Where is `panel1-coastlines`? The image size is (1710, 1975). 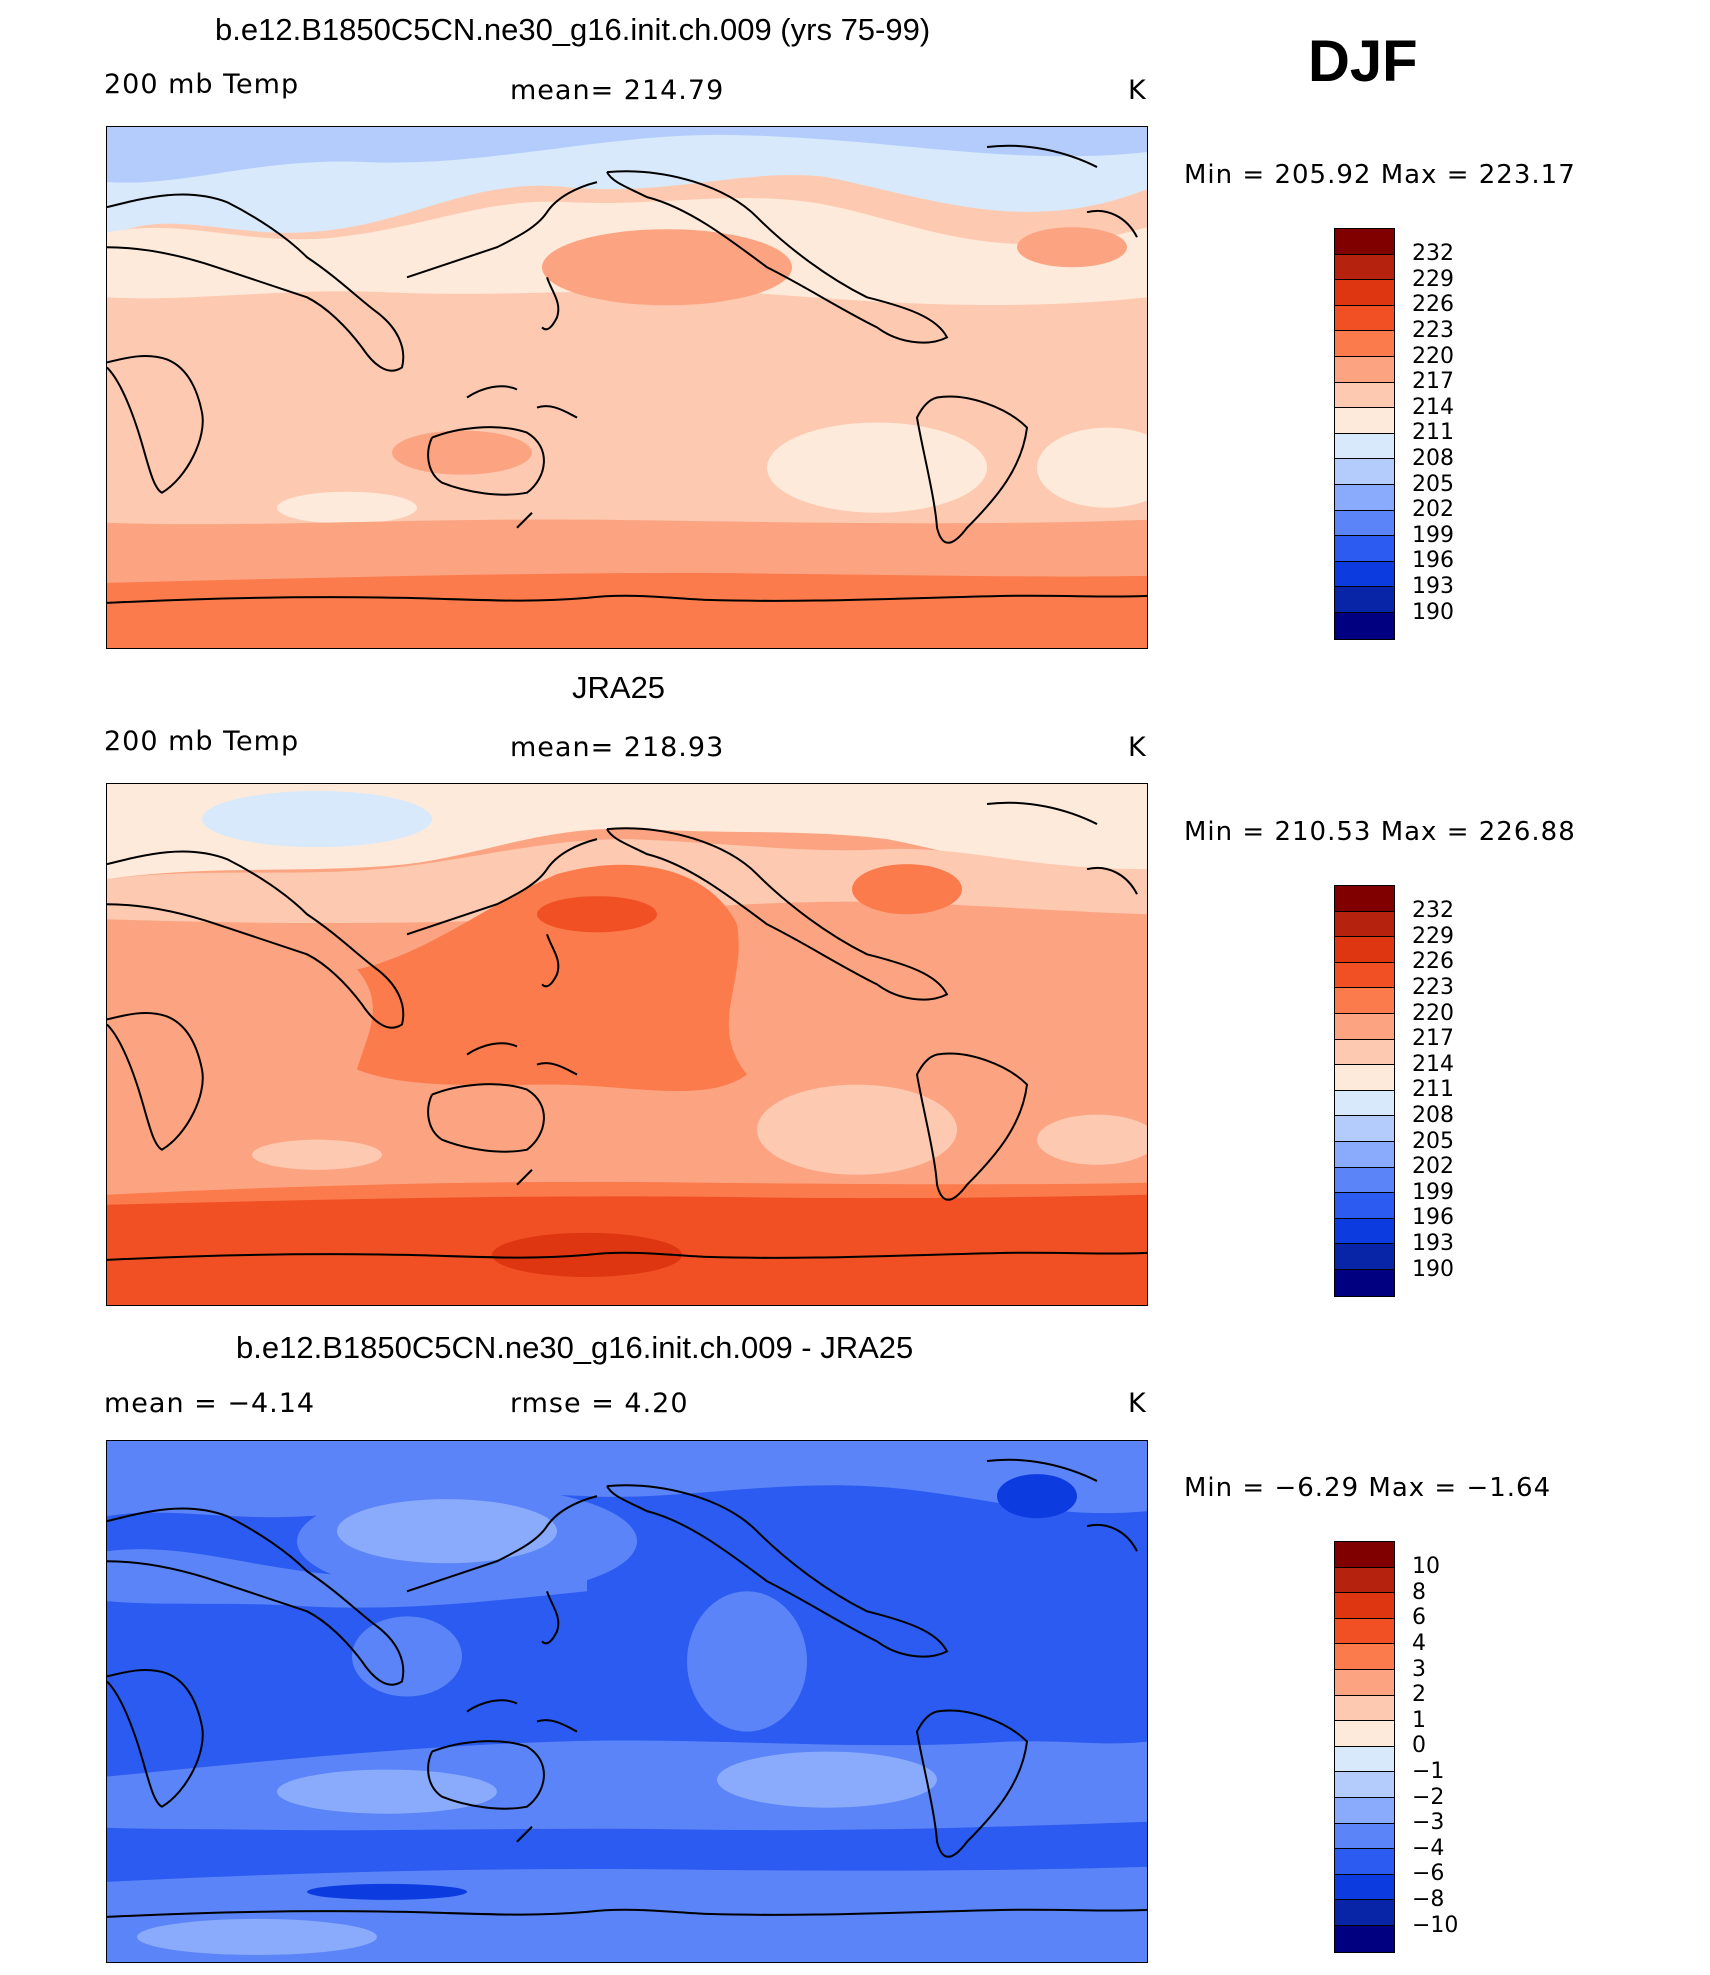 panel1-coastlines is located at coordinates (627, 374).